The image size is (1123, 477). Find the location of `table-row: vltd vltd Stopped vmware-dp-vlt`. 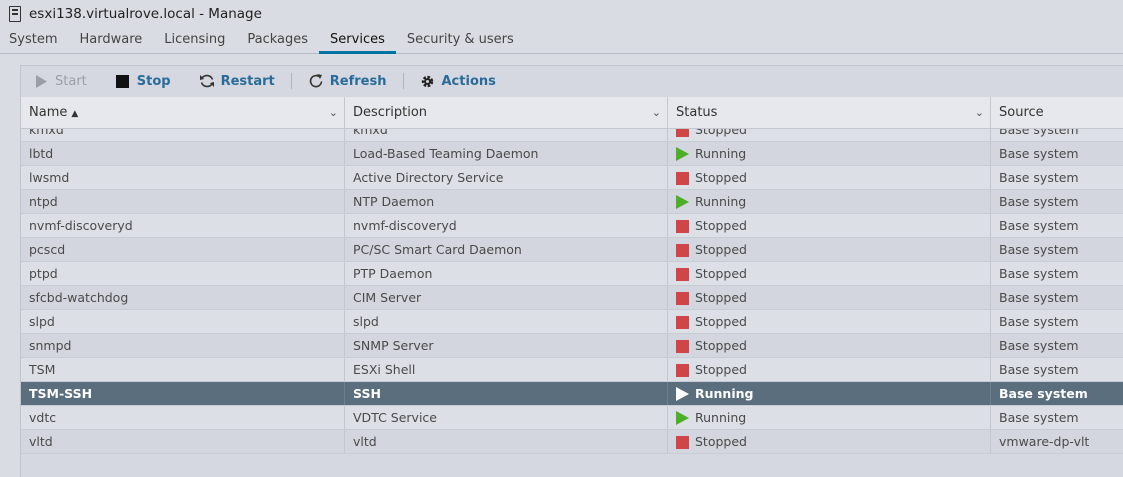

table-row: vltd vltd Stopped vmware-dp-vlt is located at coordinates (572, 442).